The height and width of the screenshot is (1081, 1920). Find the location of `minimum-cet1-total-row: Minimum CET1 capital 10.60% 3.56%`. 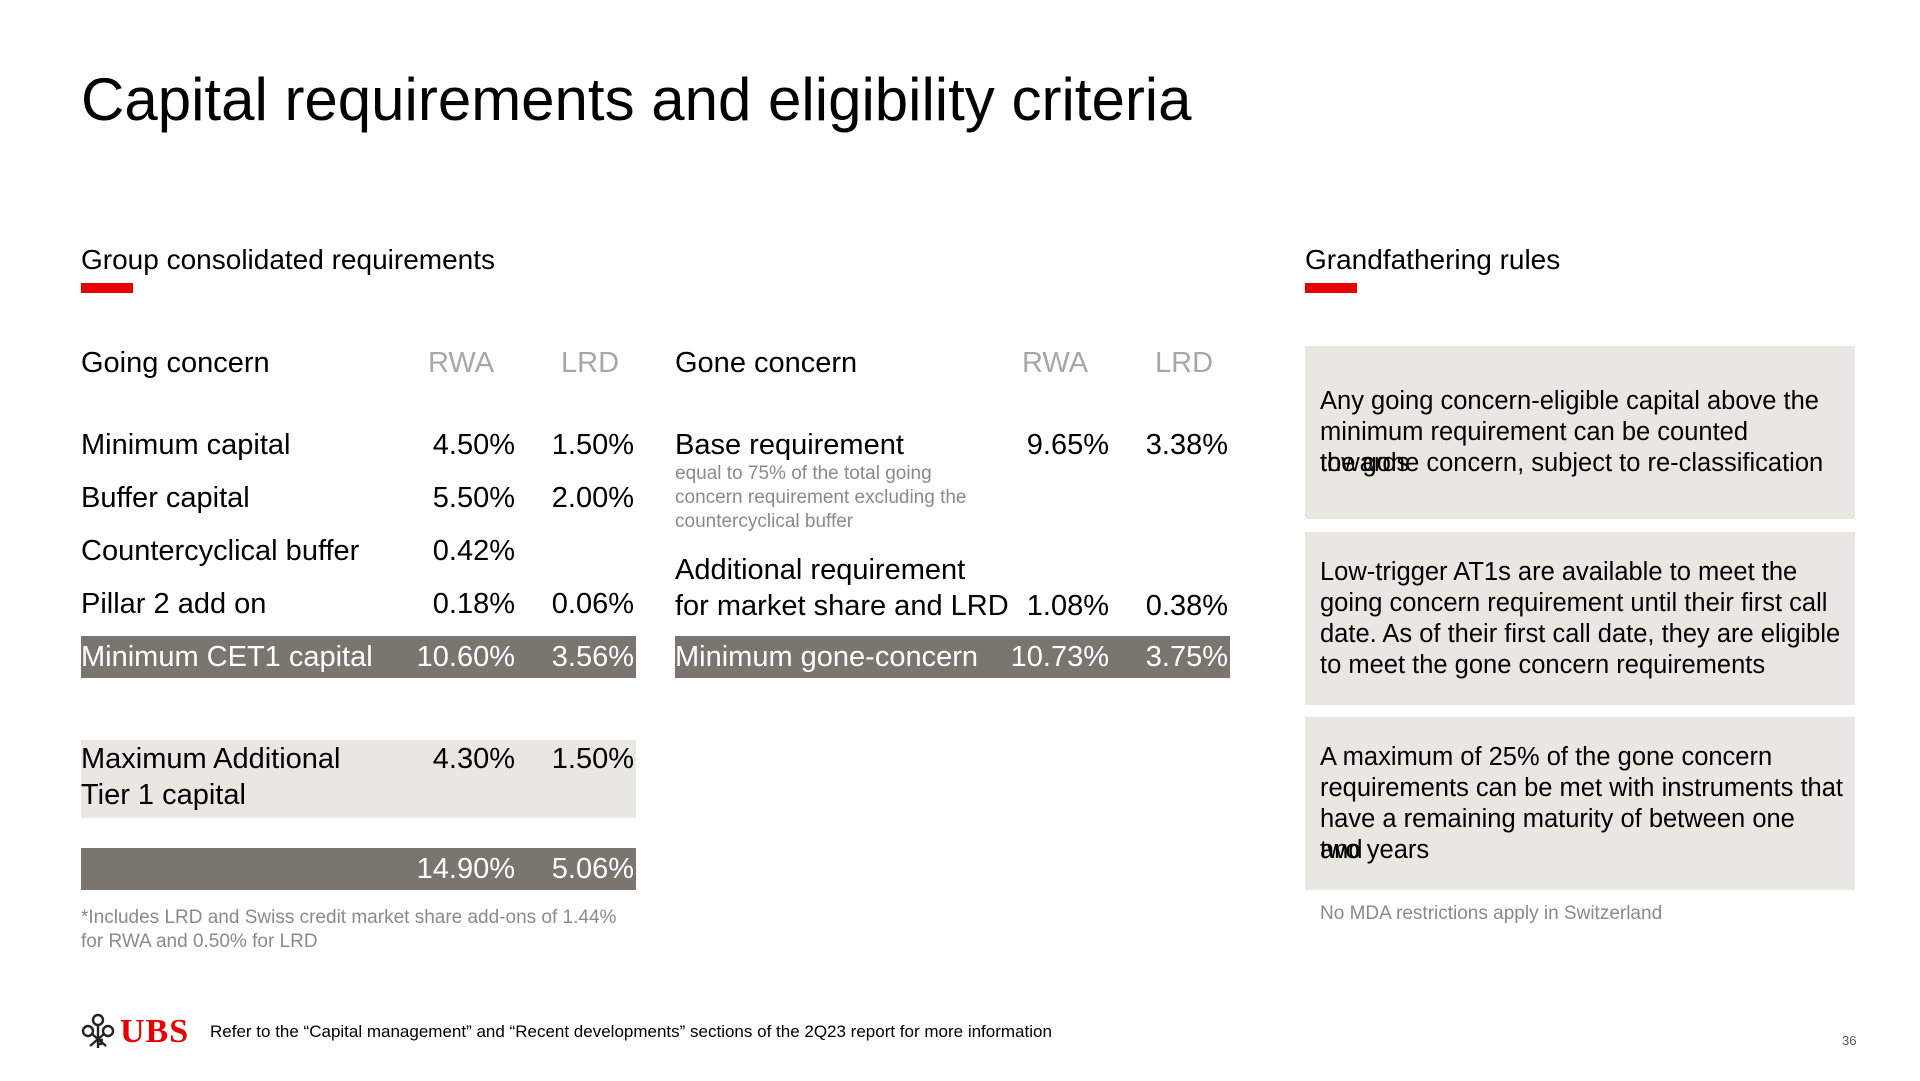

minimum-cet1-total-row: Minimum CET1 capital 10.60% 3.56% is located at coordinates (358, 657).